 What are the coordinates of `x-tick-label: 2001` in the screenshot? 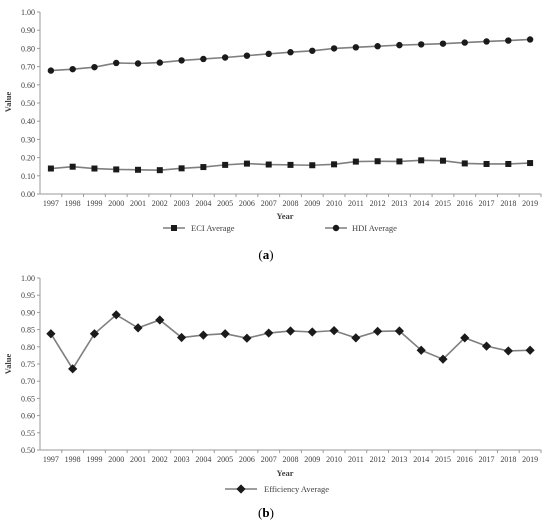 It's located at (138, 203).